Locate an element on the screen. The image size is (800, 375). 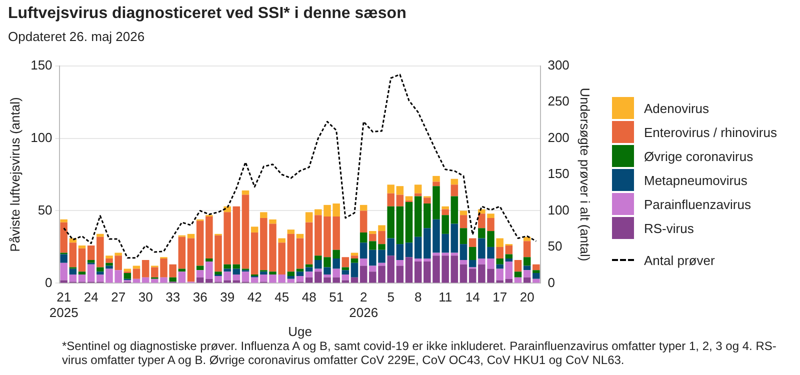
y-tick-label: 150 is located at coordinates (41, 64).